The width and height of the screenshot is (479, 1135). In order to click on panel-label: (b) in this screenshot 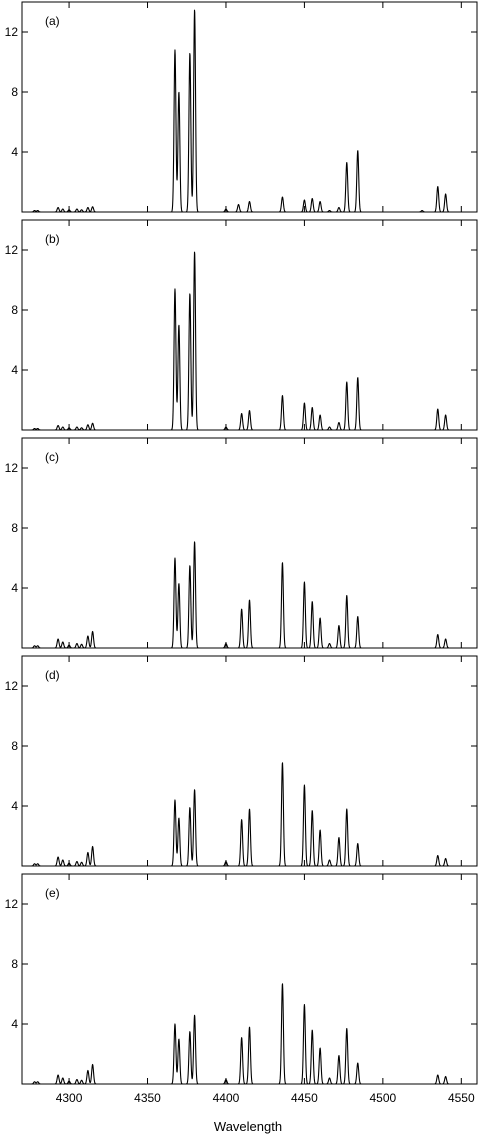, I will do `click(52, 239)`.